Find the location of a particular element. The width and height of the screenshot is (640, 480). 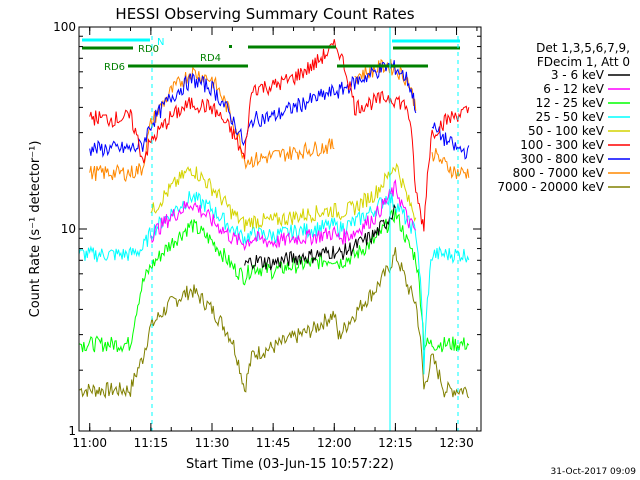

legend-label-7: 800 - 7000 keV is located at coordinates (559, 173).